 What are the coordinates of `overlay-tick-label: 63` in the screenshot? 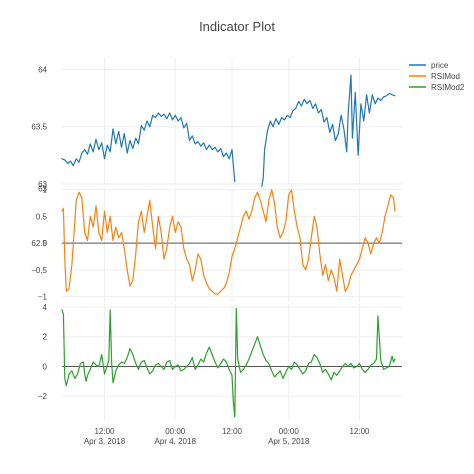 It's located at (42, 189).